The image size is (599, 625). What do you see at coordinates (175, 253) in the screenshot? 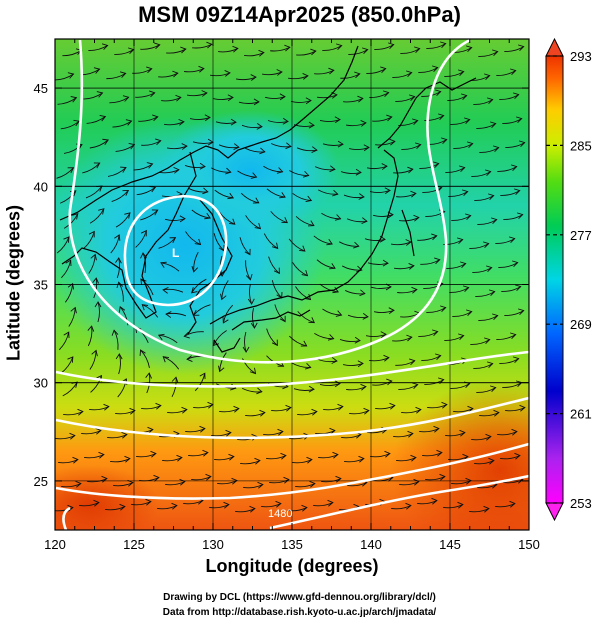
I see `low-center-label: L` at bounding box center [175, 253].